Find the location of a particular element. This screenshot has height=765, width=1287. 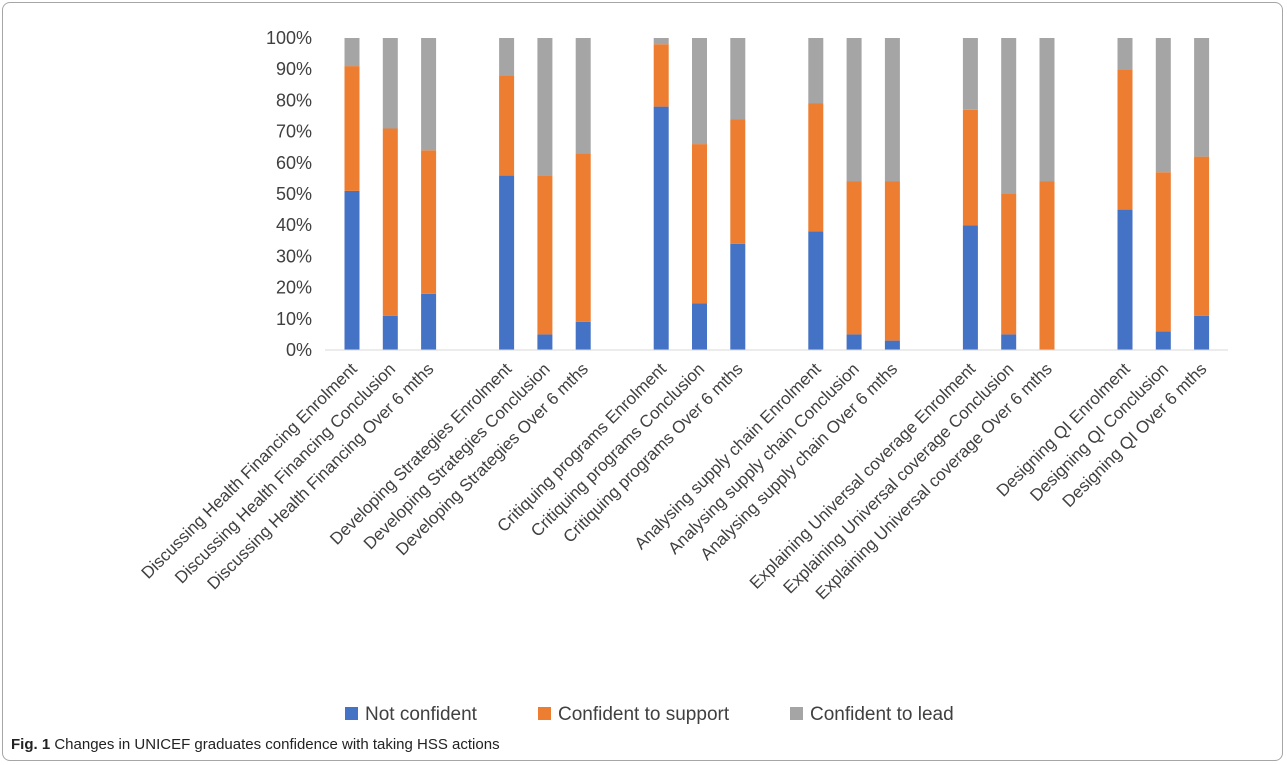

category-label: Discussing Health Financing Conclusion is located at coordinates (285, 473).